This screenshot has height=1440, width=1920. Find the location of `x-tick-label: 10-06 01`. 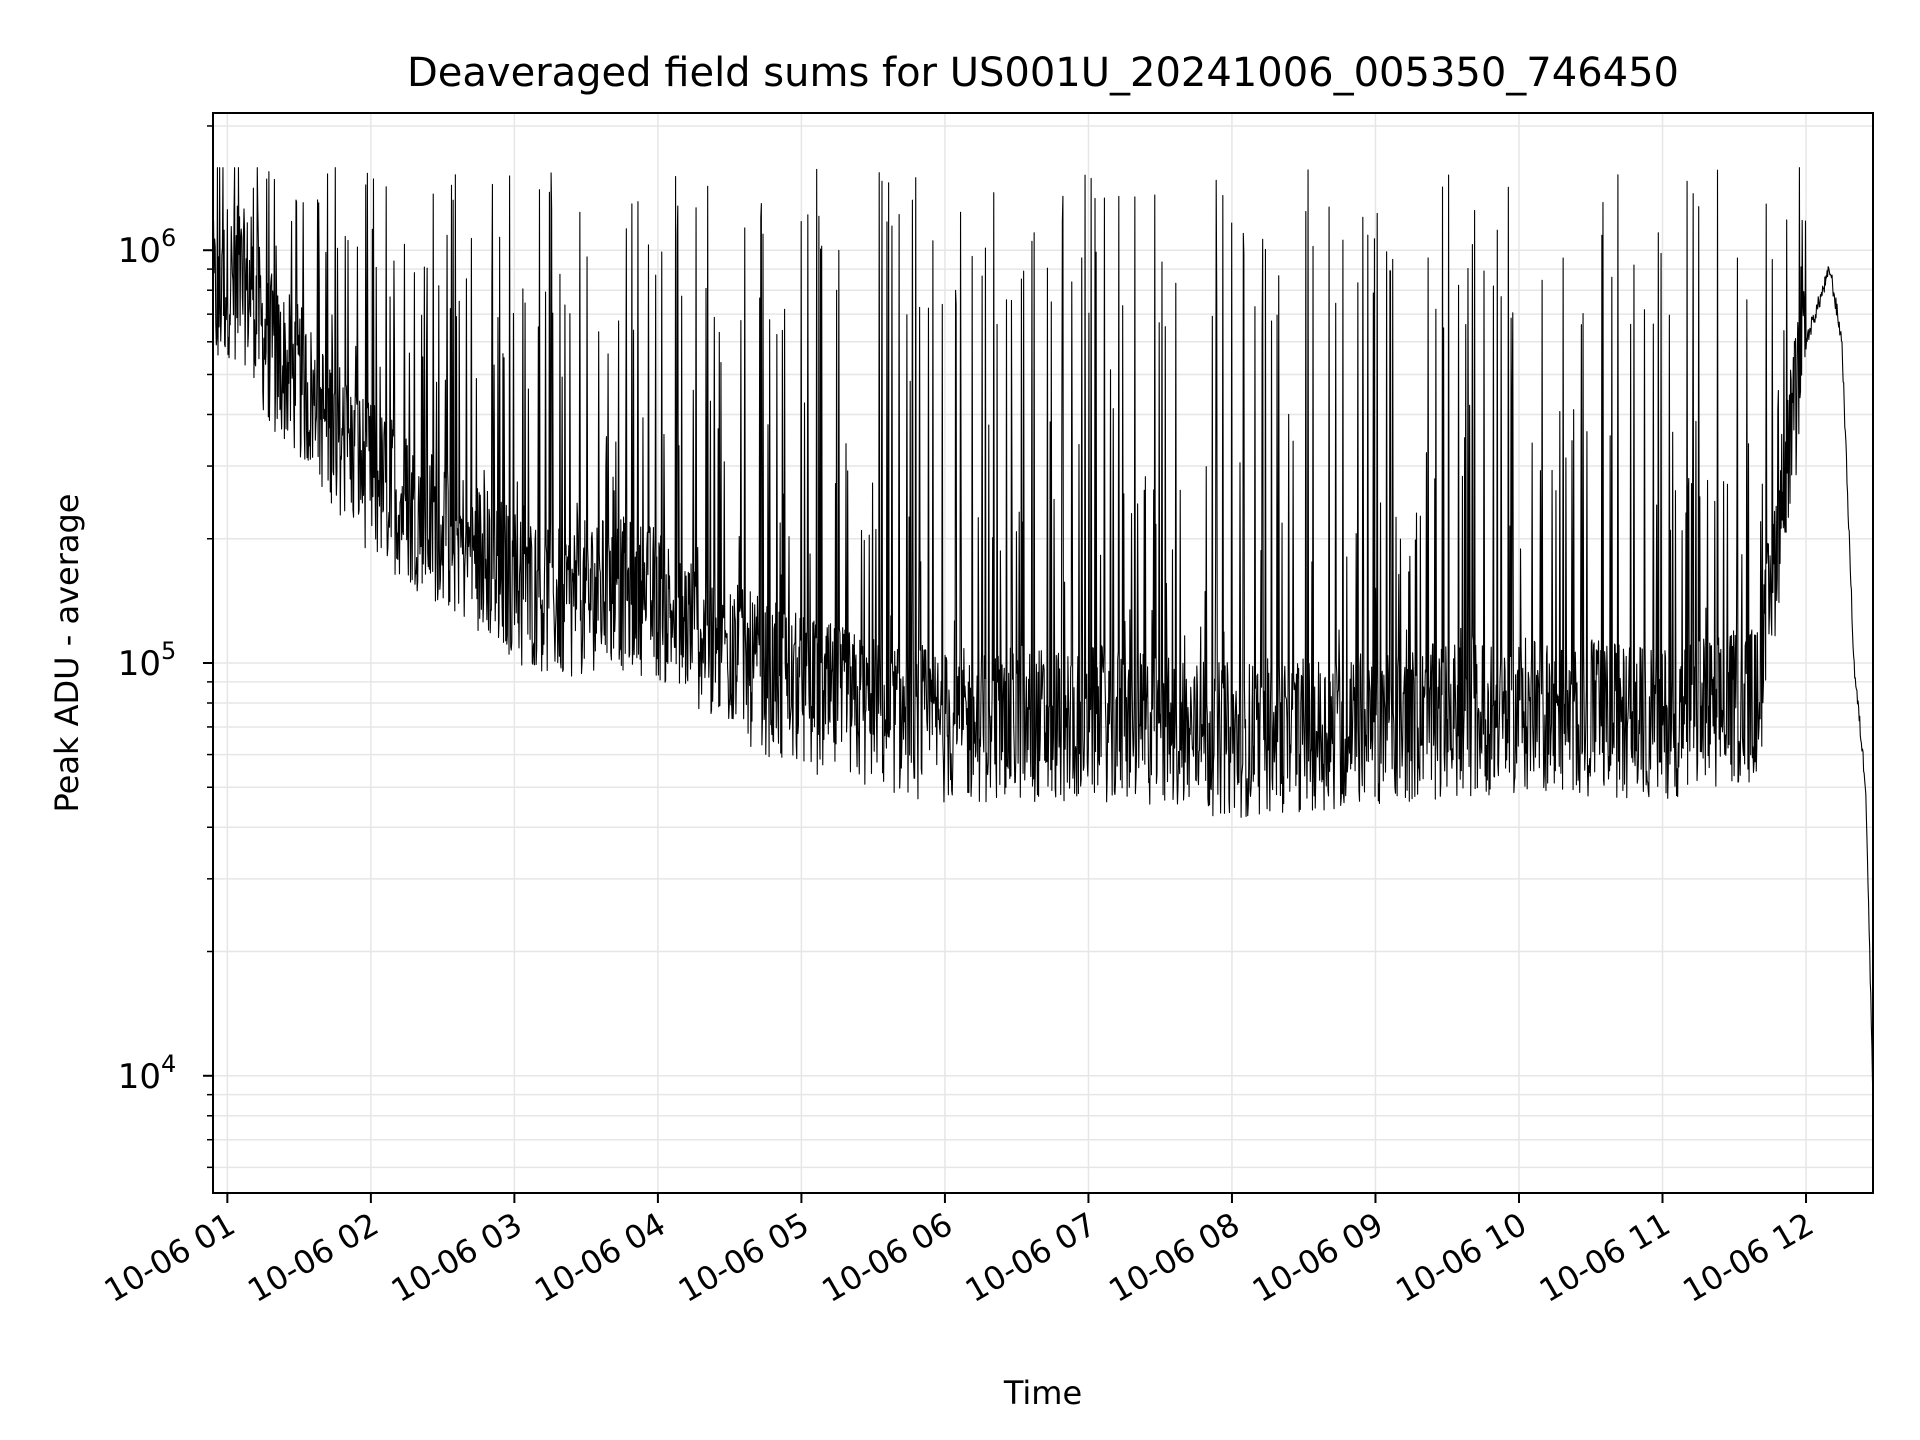

x-tick-label: 10-06 01 is located at coordinates (170, 1257).